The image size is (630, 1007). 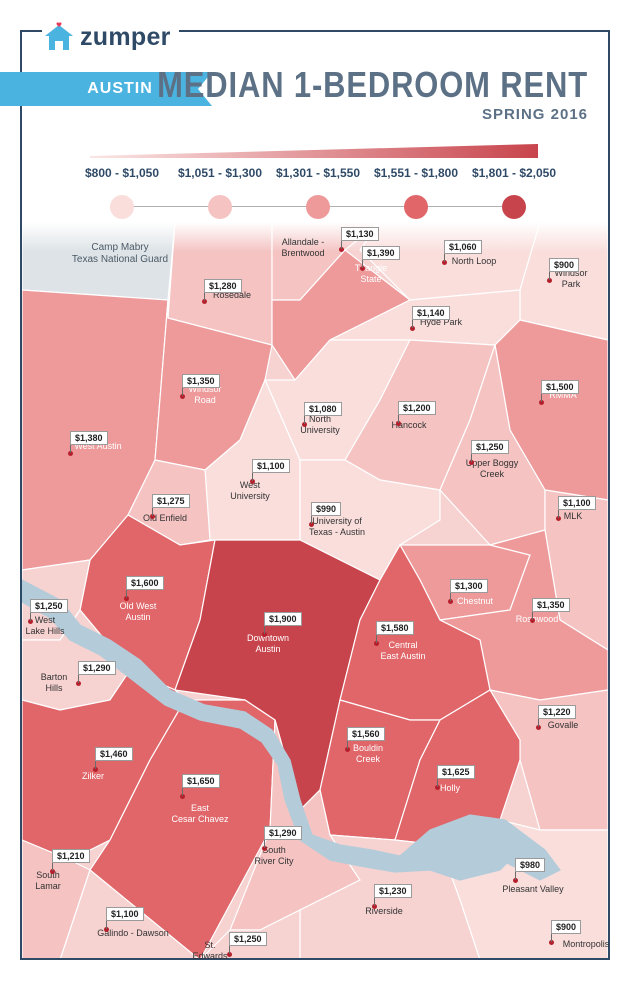 I want to click on legend-gradient-bar, so click(x=314, y=151).